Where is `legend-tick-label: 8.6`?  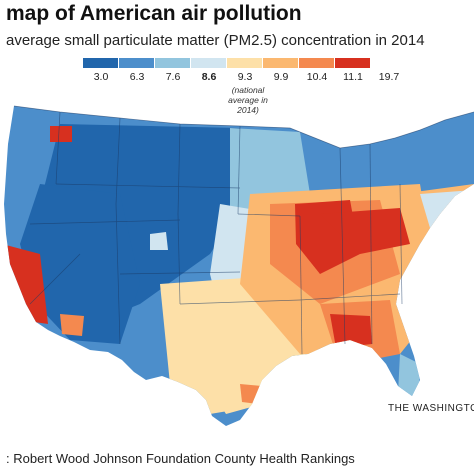 legend-tick-label: 8.6 is located at coordinates (209, 77).